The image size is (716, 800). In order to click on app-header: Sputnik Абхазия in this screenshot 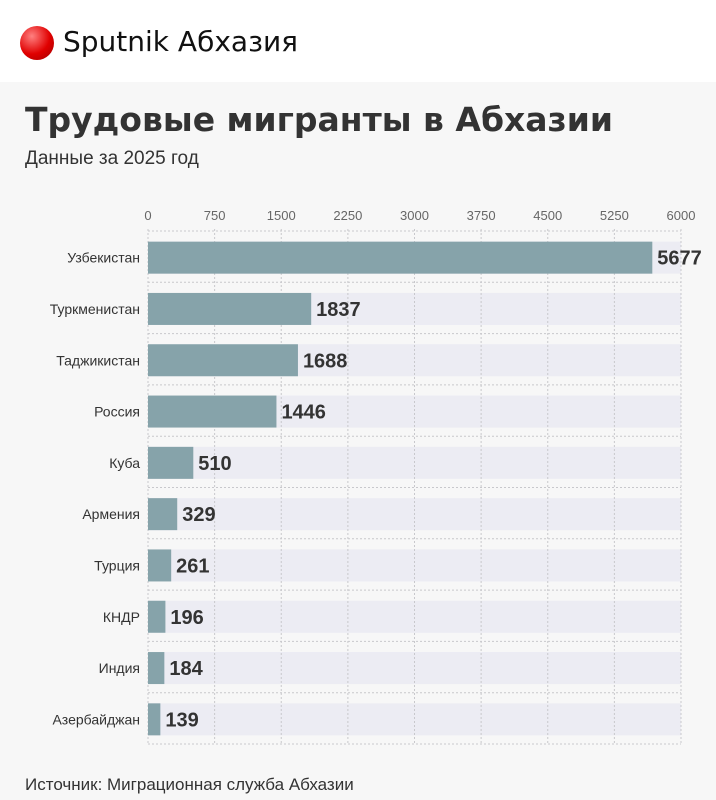, I will do `click(358, 41)`.